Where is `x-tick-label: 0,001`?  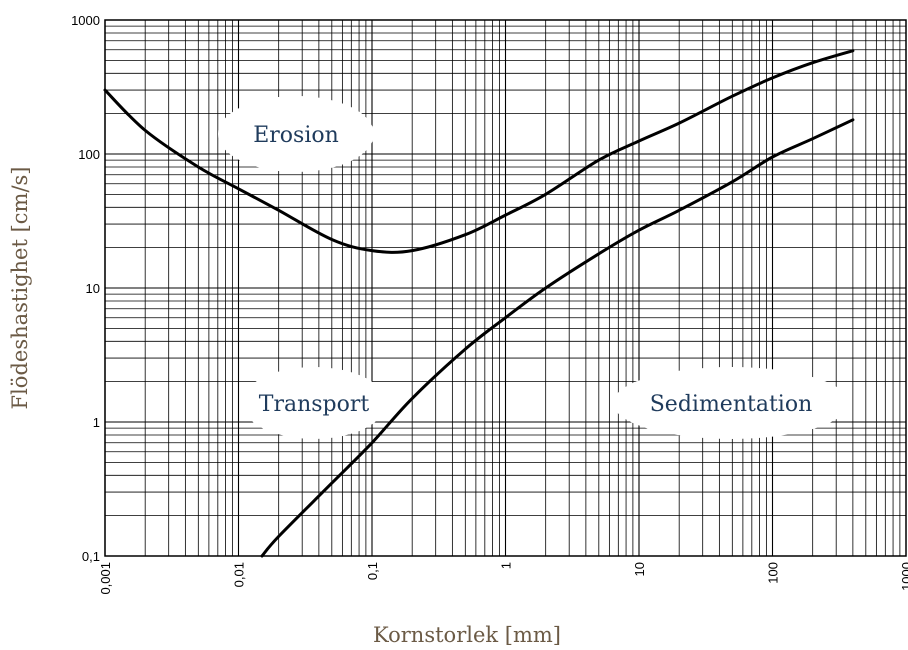
x-tick-label: 0,001 is located at coordinates (105, 578).